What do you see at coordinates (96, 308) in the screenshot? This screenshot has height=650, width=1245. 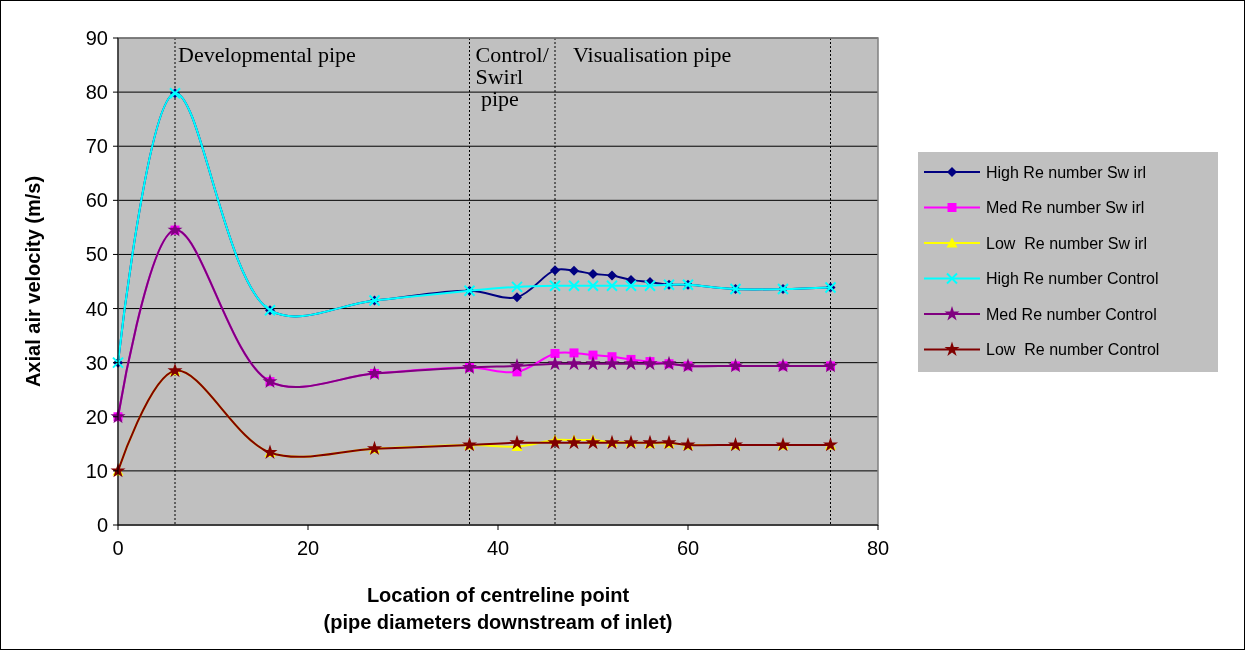 I see `y-tick-label: 40` at bounding box center [96, 308].